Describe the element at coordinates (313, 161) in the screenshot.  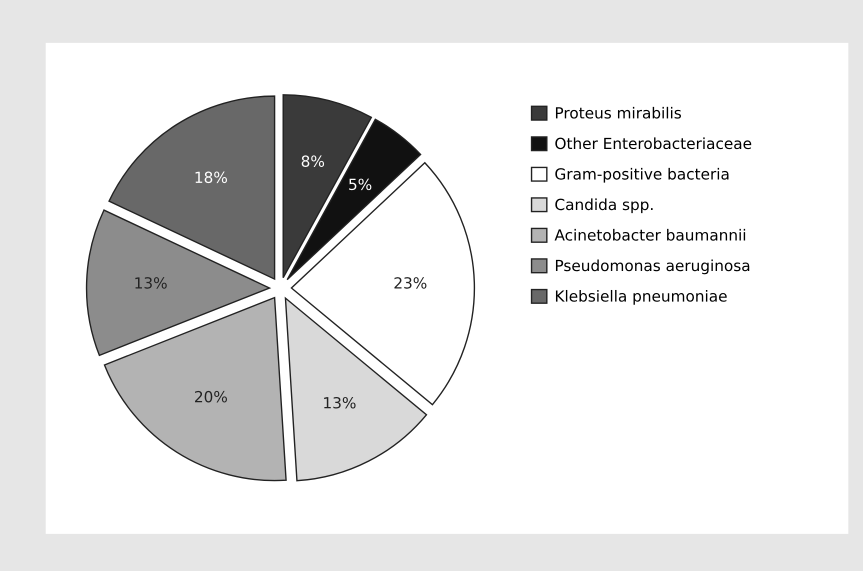
I see `data-label: 8%` at that location.